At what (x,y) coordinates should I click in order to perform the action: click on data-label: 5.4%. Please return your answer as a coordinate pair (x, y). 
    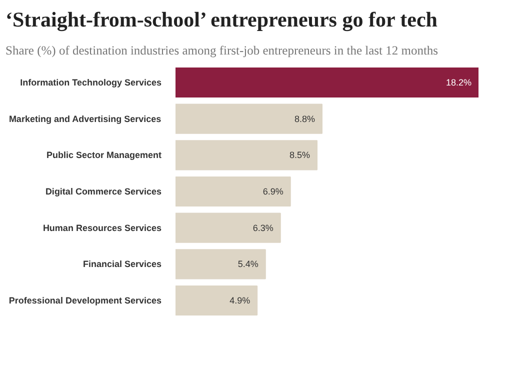
    Looking at the image, I should click on (248, 264).